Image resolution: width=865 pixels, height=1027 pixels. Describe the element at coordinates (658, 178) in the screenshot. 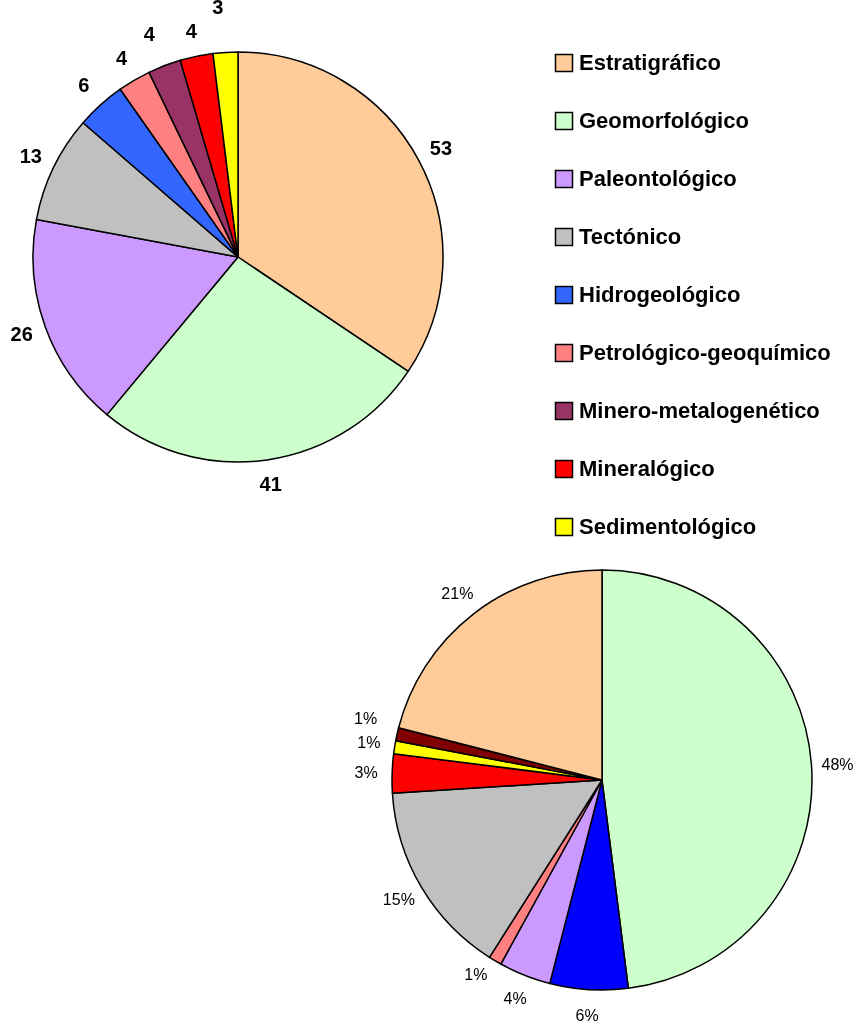

I see `legend-label: Paleontológico` at that location.